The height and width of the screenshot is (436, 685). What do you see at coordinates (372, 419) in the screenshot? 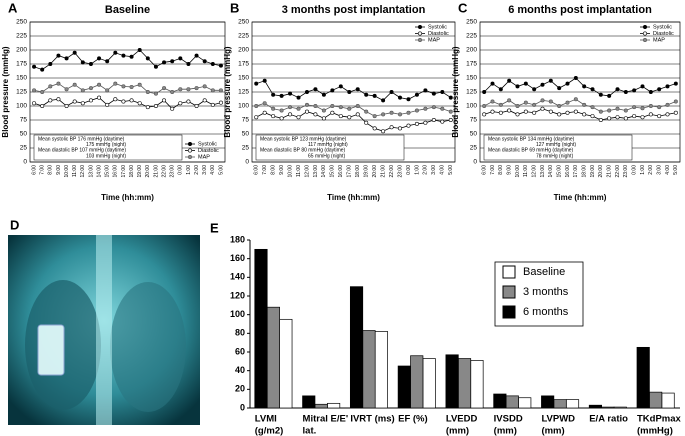
I see `x-tick-label: IVRT (ms)` at bounding box center [372, 419].